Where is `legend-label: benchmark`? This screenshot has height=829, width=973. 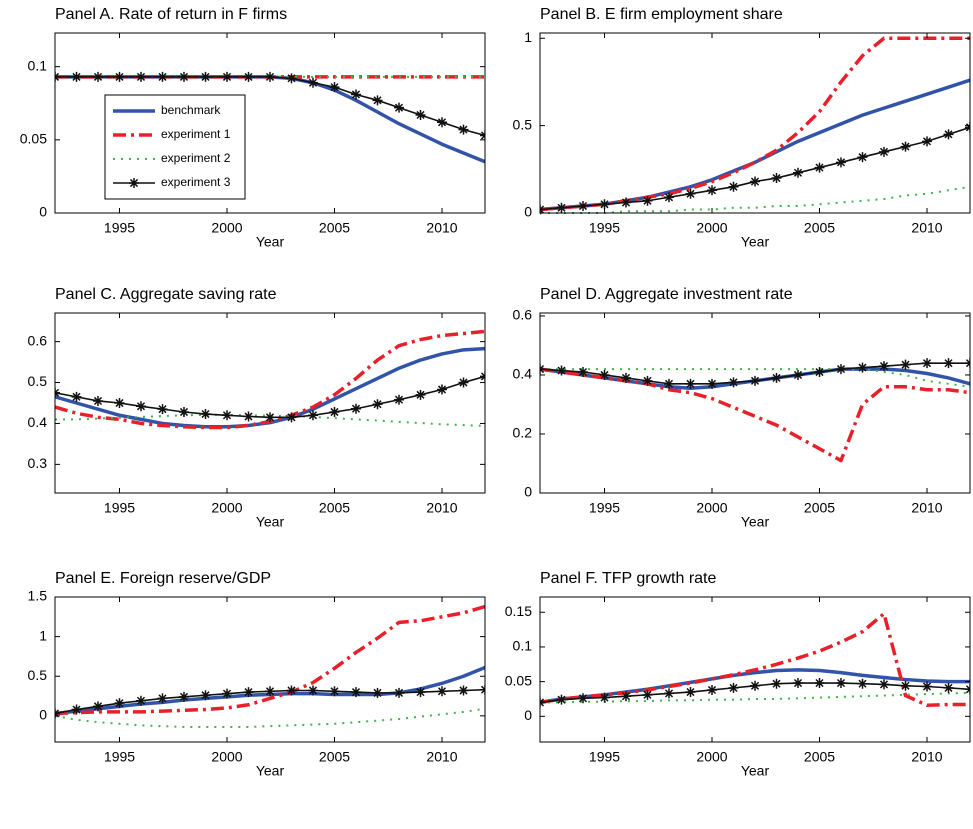 legend-label: benchmark is located at coordinates (191, 110).